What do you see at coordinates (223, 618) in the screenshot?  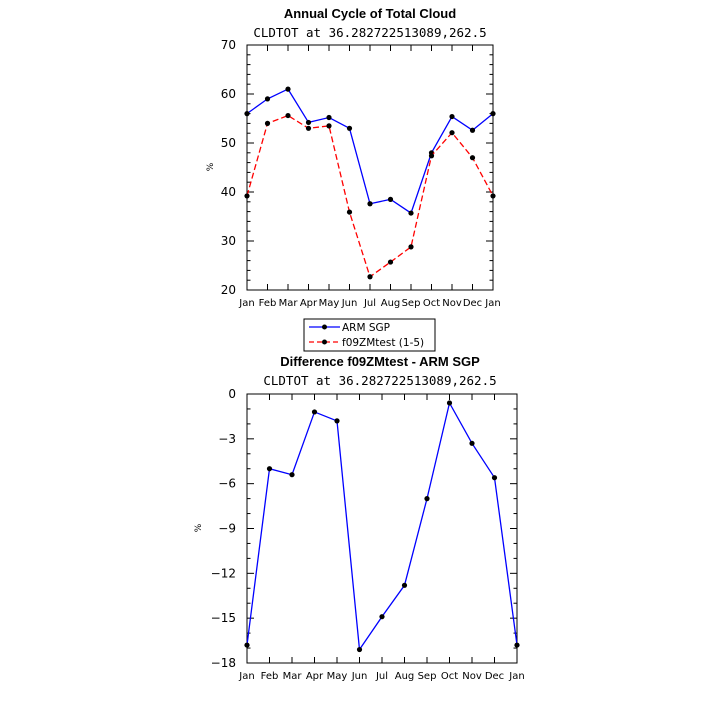 I see `y-tick-label: −15` at bounding box center [223, 618].